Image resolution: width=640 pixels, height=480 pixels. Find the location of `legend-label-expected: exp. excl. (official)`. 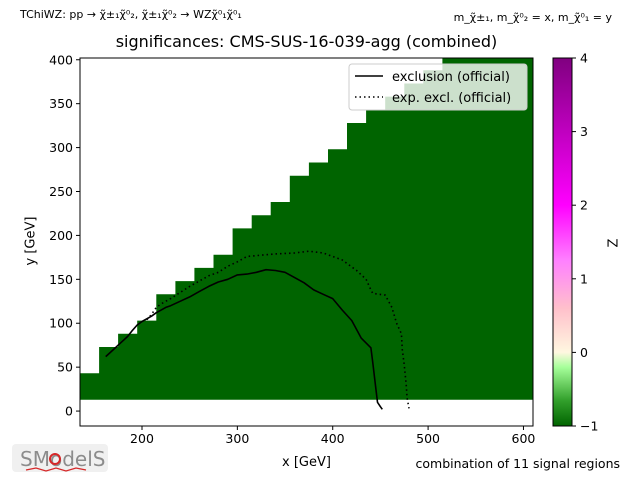

legend-label-expected: exp. excl. (official) is located at coordinates (451, 98).